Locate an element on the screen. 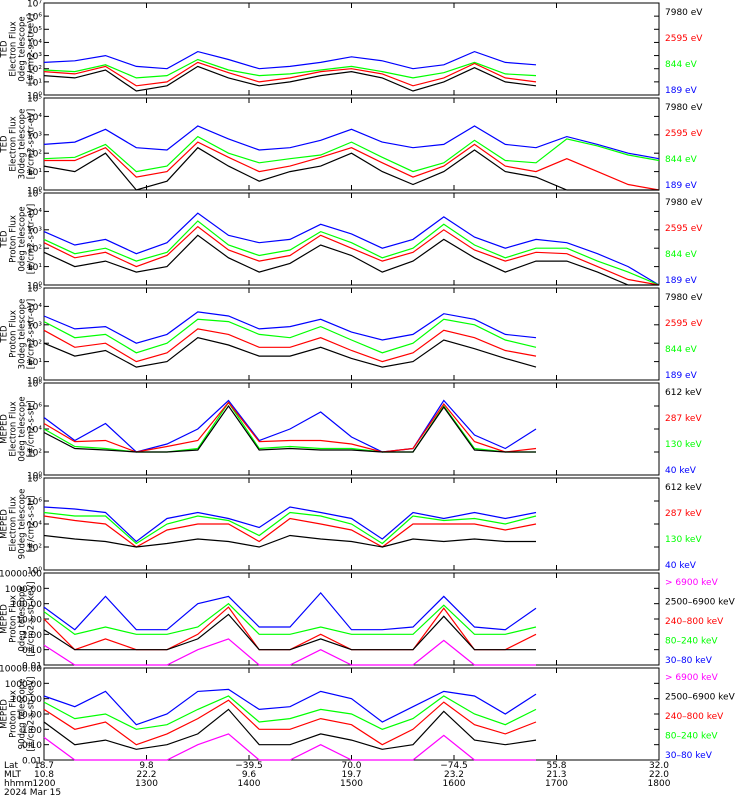  x-tick-label-lat: 55.8 is located at coordinates (556, 766).